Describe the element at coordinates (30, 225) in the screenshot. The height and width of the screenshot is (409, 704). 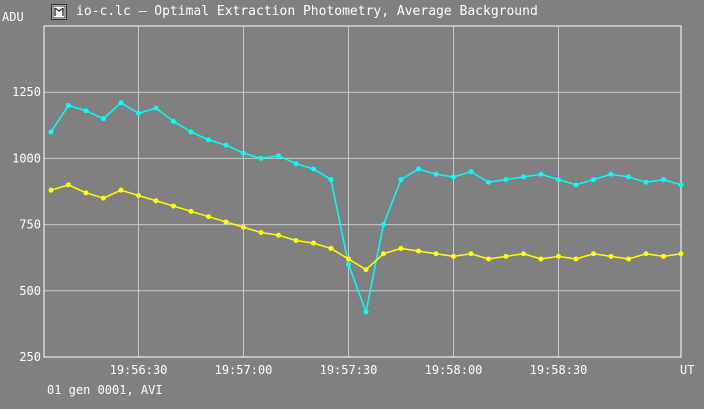
I see `y-tick-label: 750` at that location.